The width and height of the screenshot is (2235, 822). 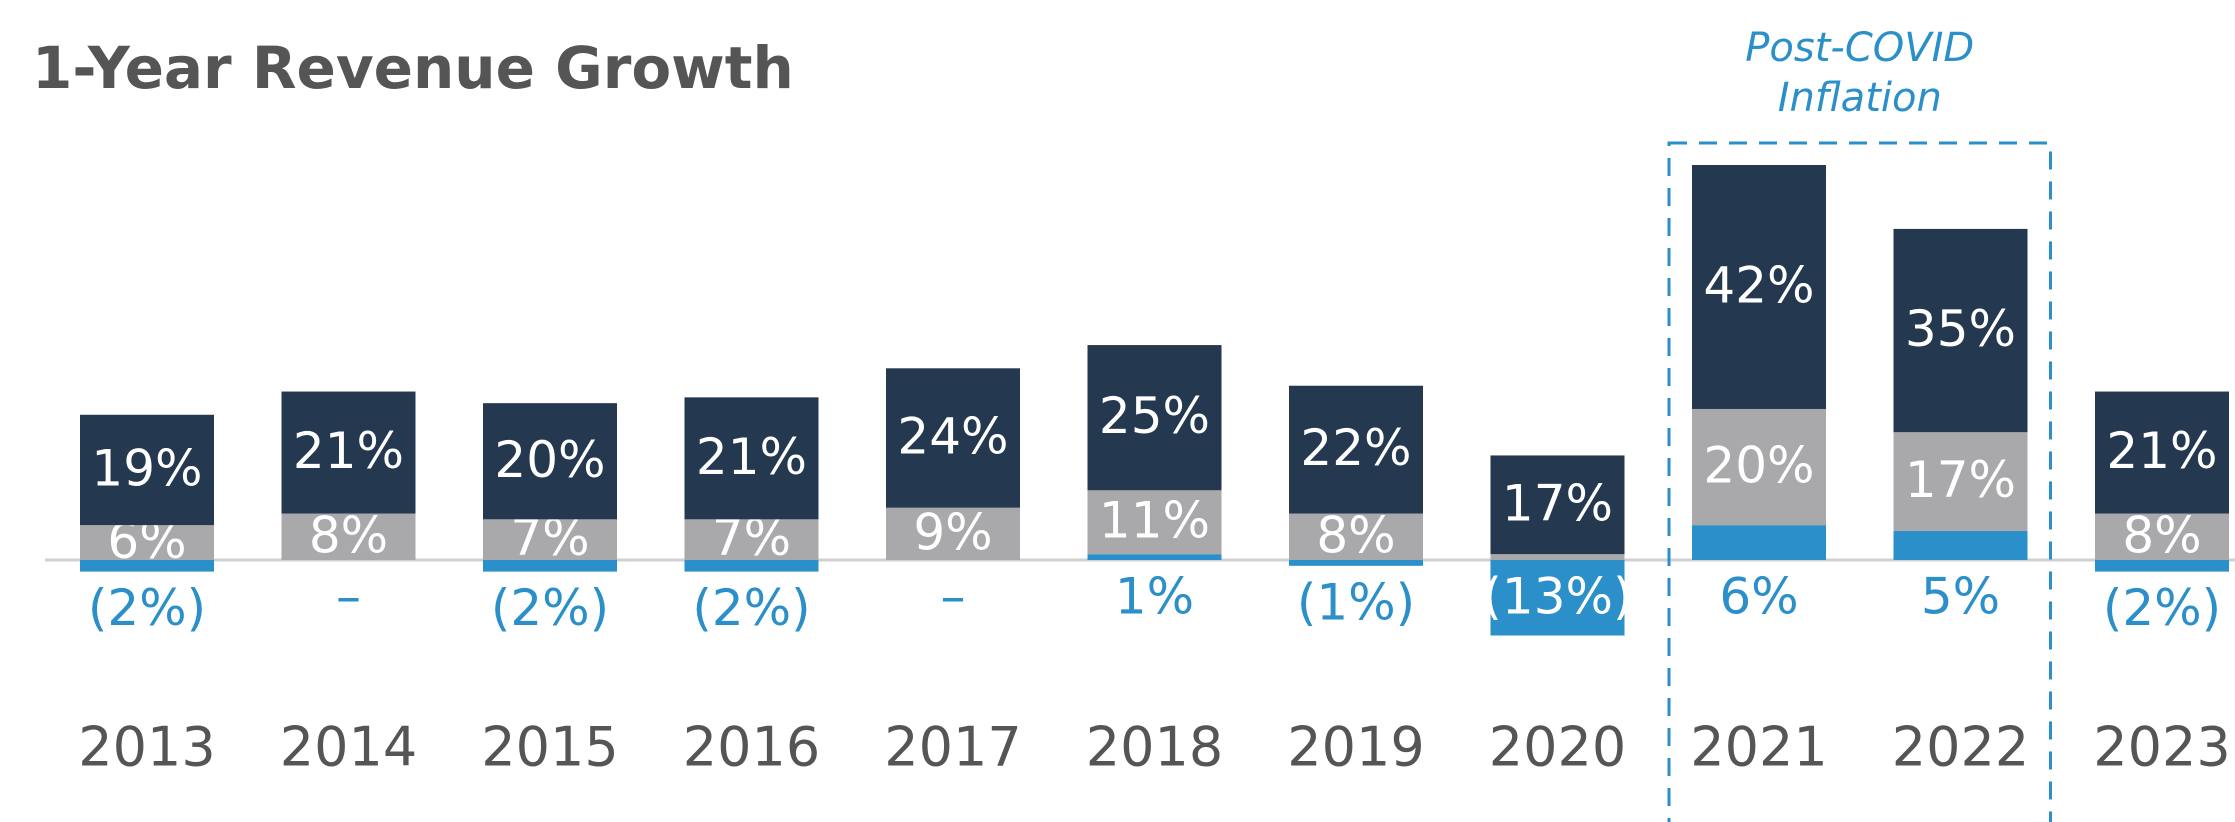 I want to click on value-label: (1%), so click(x=1356, y=602).